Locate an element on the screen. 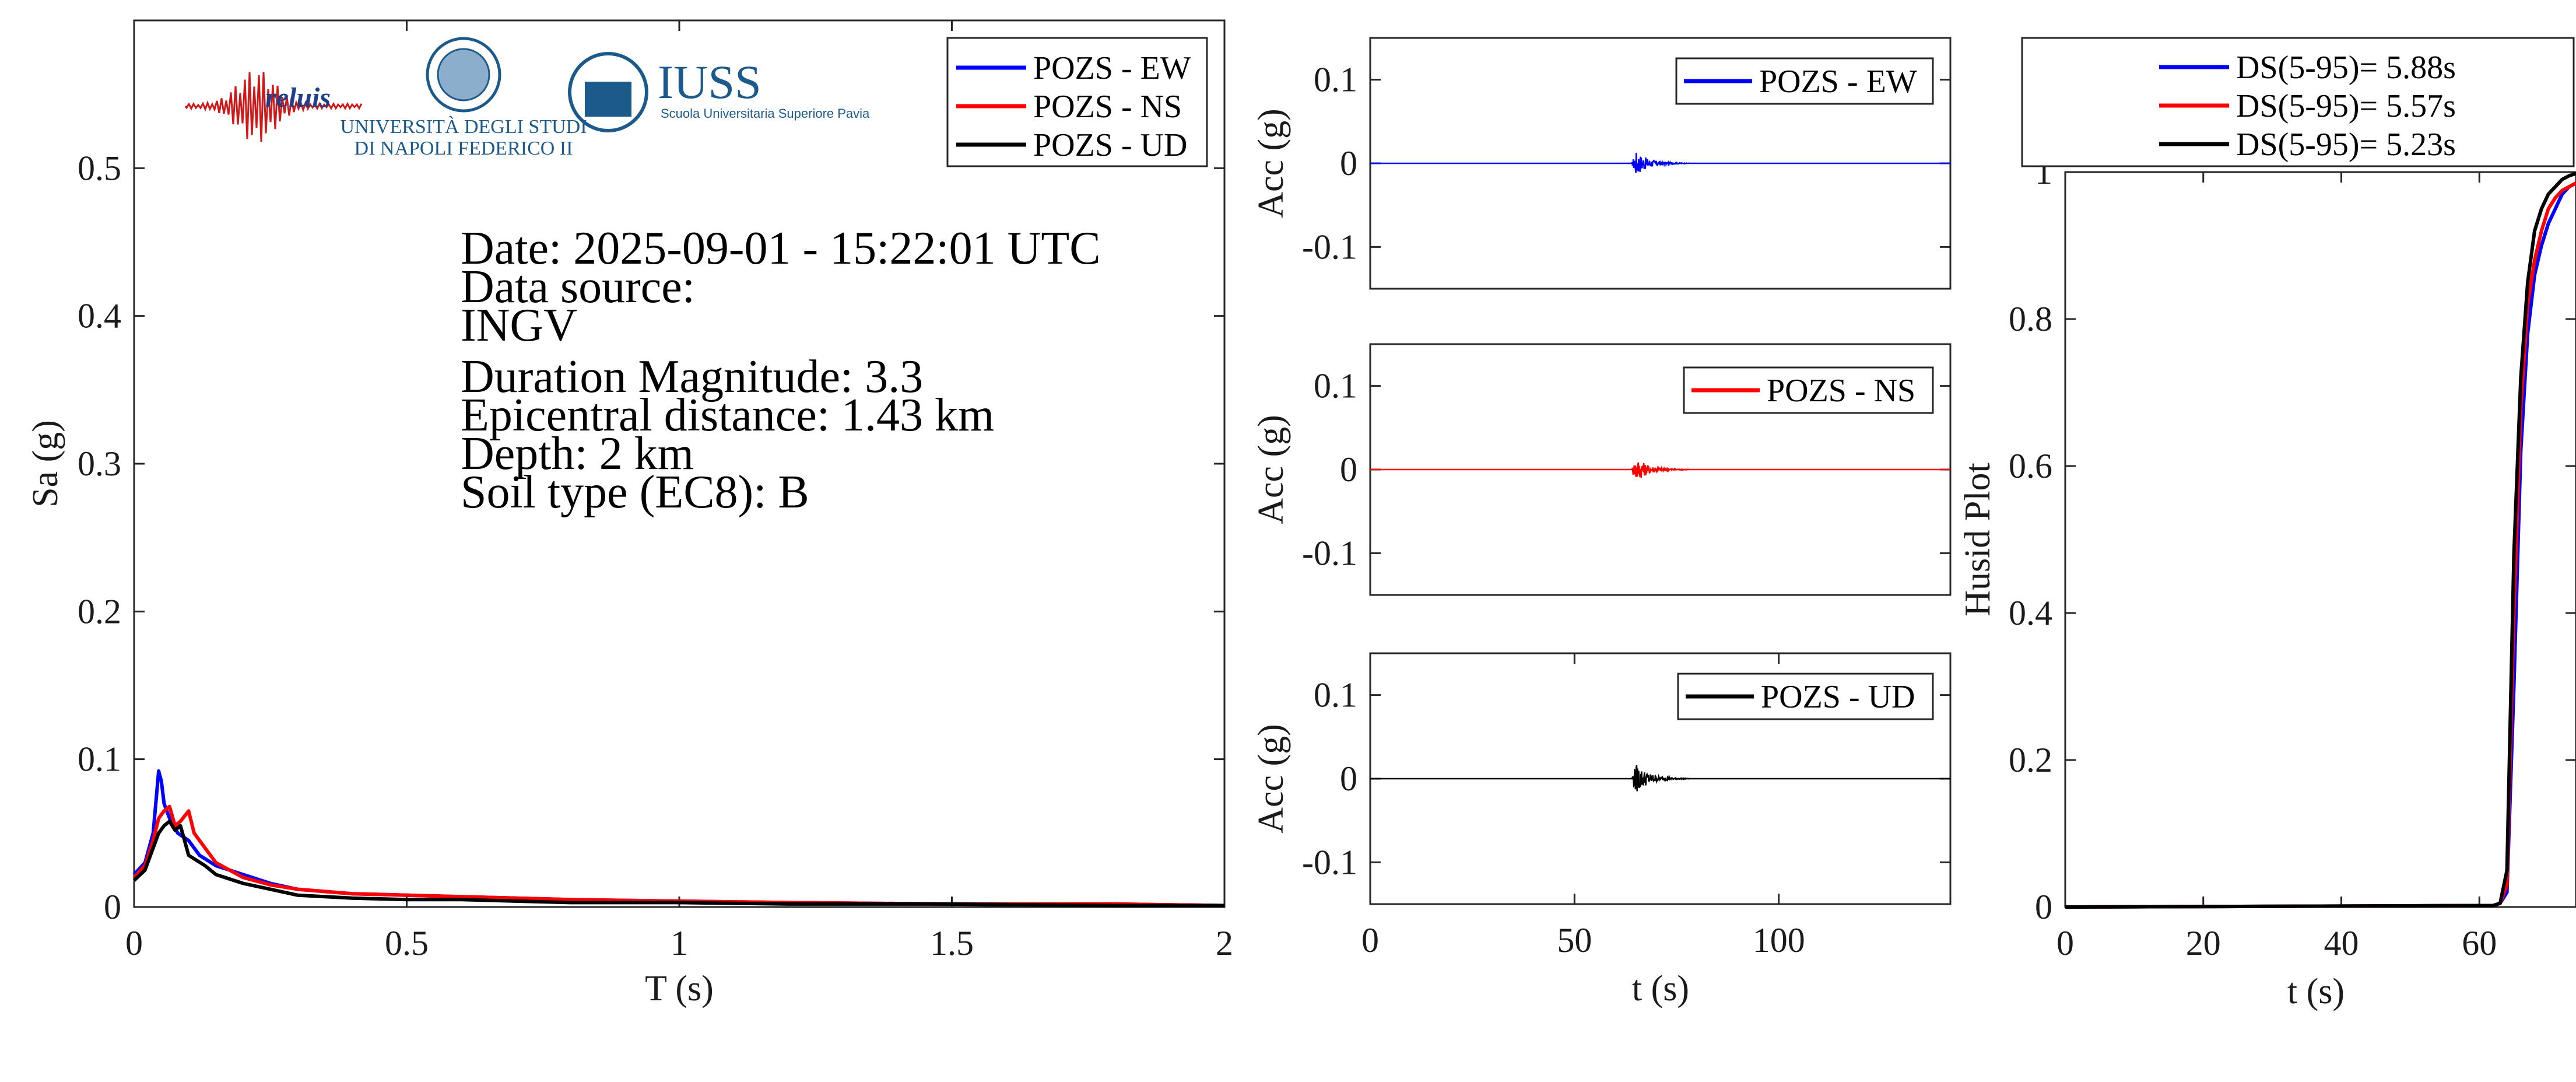 Image resolution: width=2576 pixels, height=1082 pixels. acc-ew-ytick-label: -0.1 is located at coordinates (1329, 246).